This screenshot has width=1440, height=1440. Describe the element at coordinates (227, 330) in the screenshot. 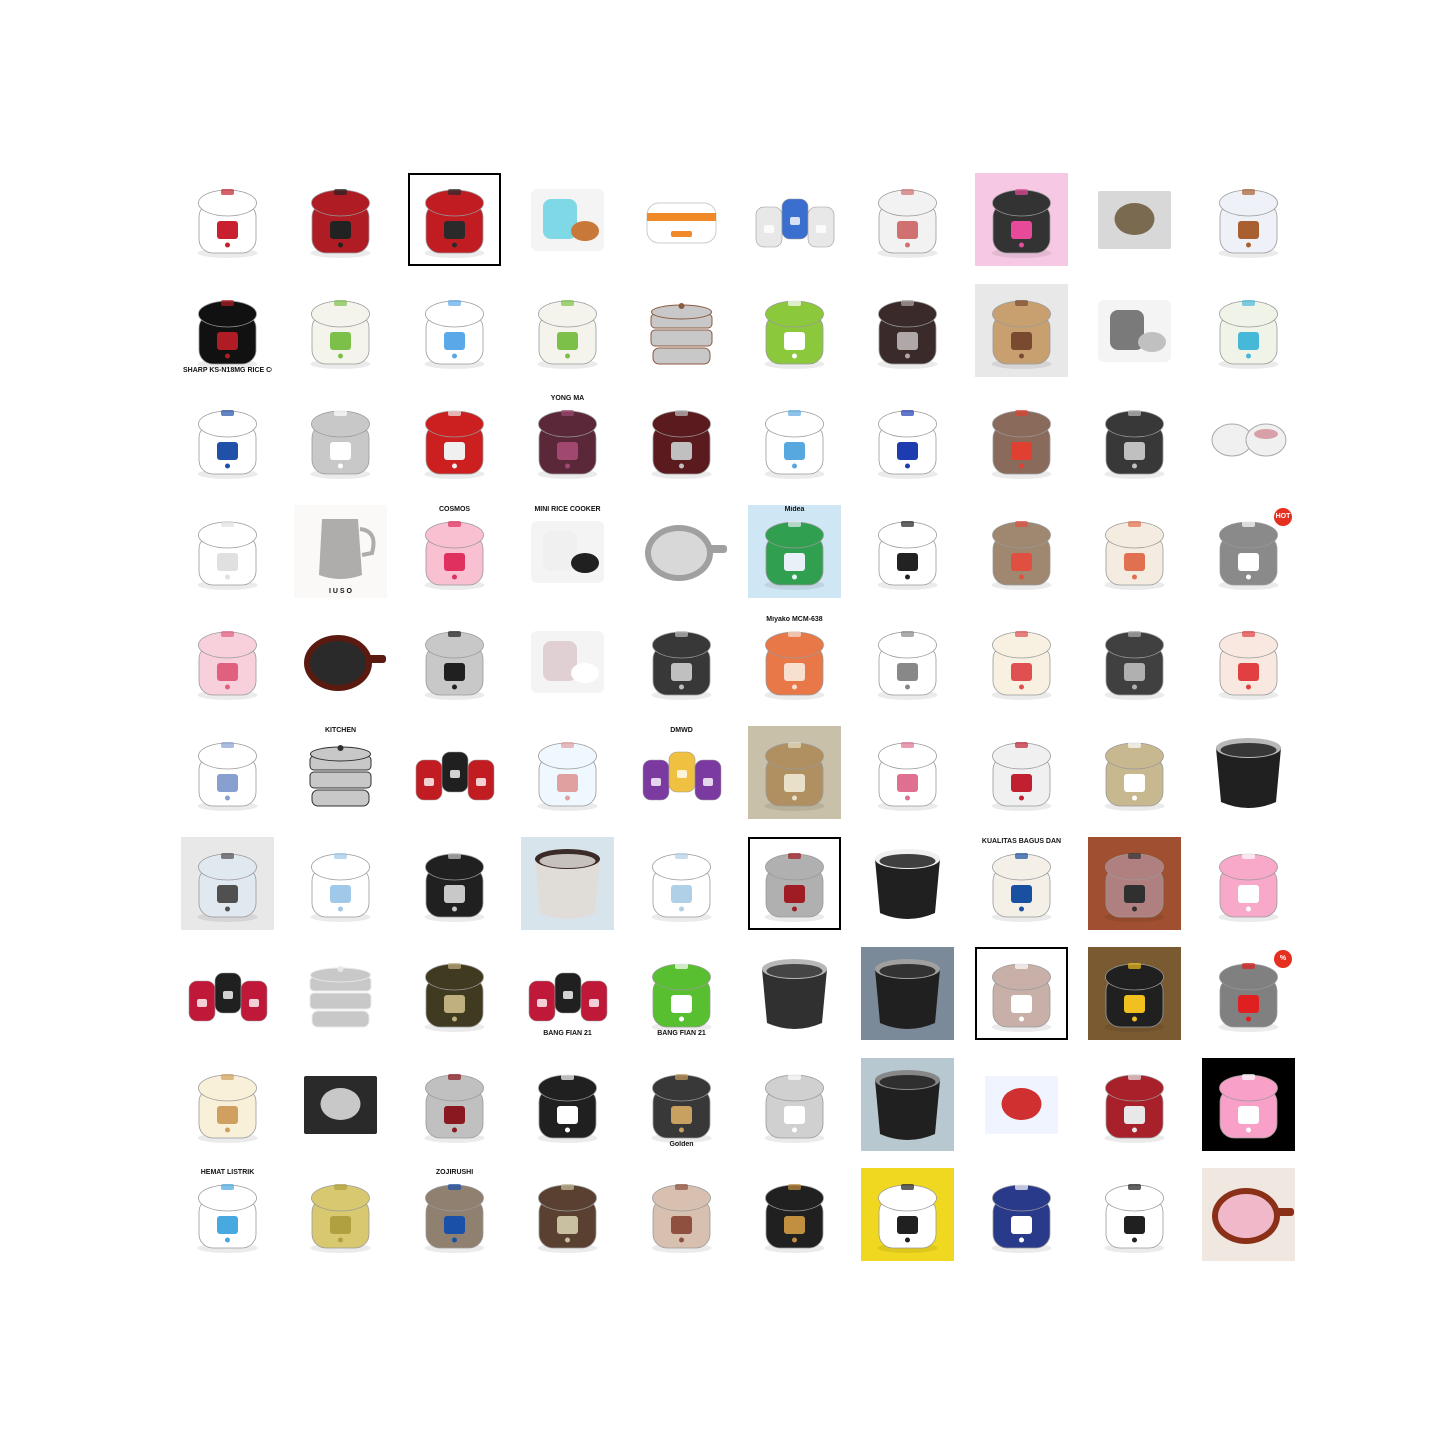

I see `product-thumbnail: SHARP KS-N18MG RICE COOKER 1.8L` at that location.